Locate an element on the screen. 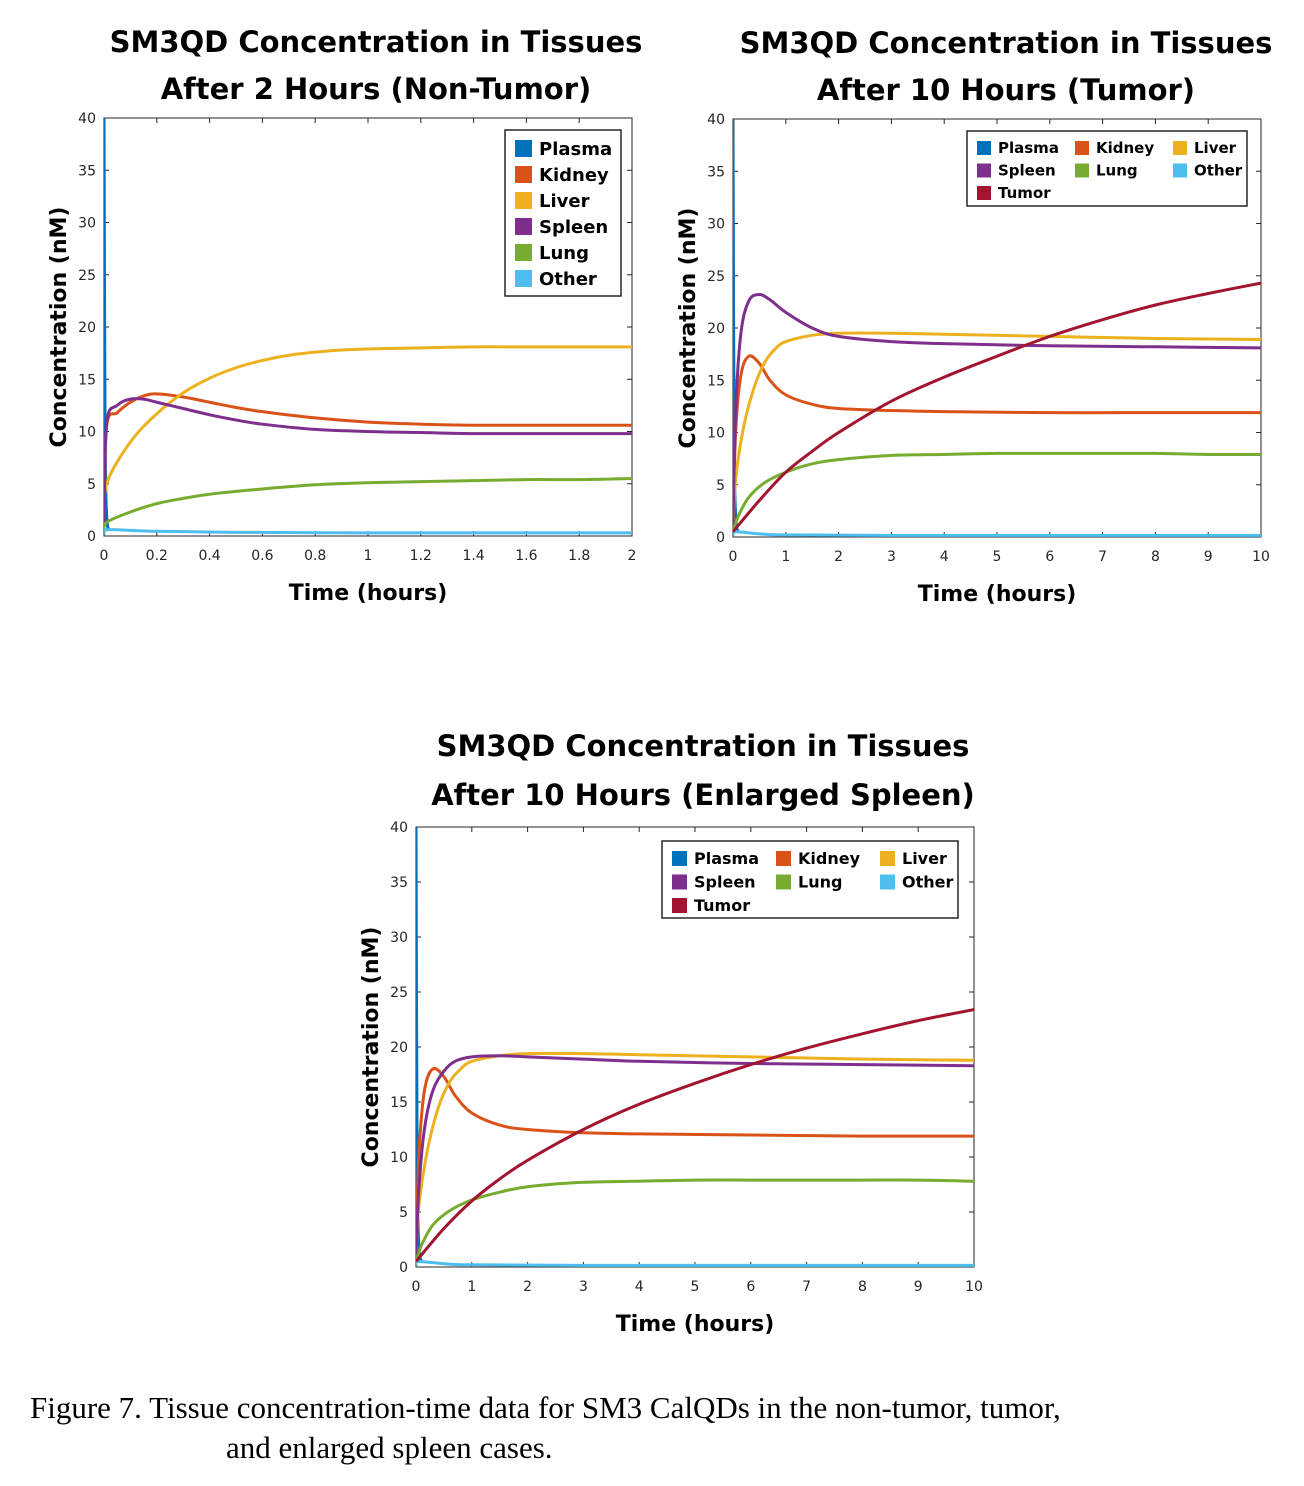  x-tick-label: 1.2 is located at coordinates (421, 556).